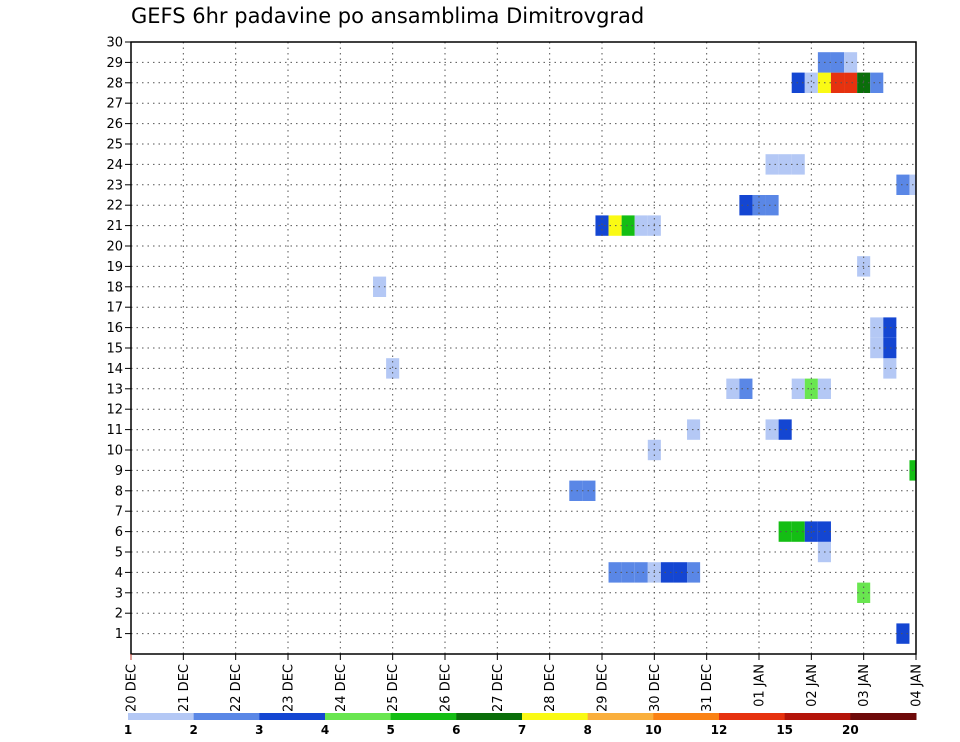 The height and width of the screenshot is (742, 960). What do you see at coordinates (114, 430) in the screenshot?
I see `y-tick-label: 11` at bounding box center [114, 430].